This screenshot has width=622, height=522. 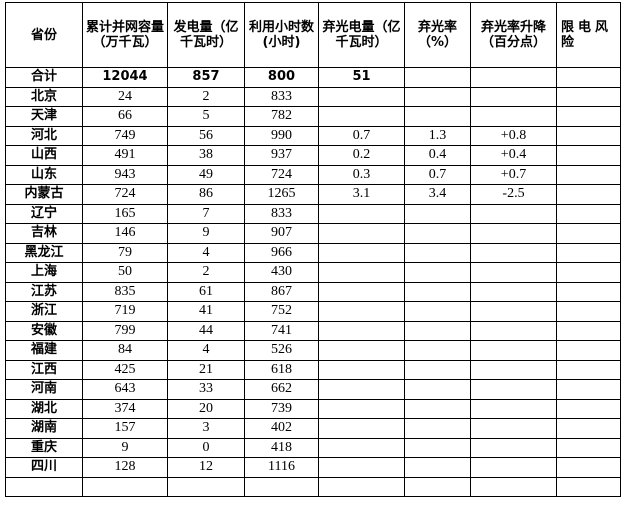 What do you see at coordinates (281, 389) in the screenshot?
I see `table-cell: 662` at bounding box center [281, 389].